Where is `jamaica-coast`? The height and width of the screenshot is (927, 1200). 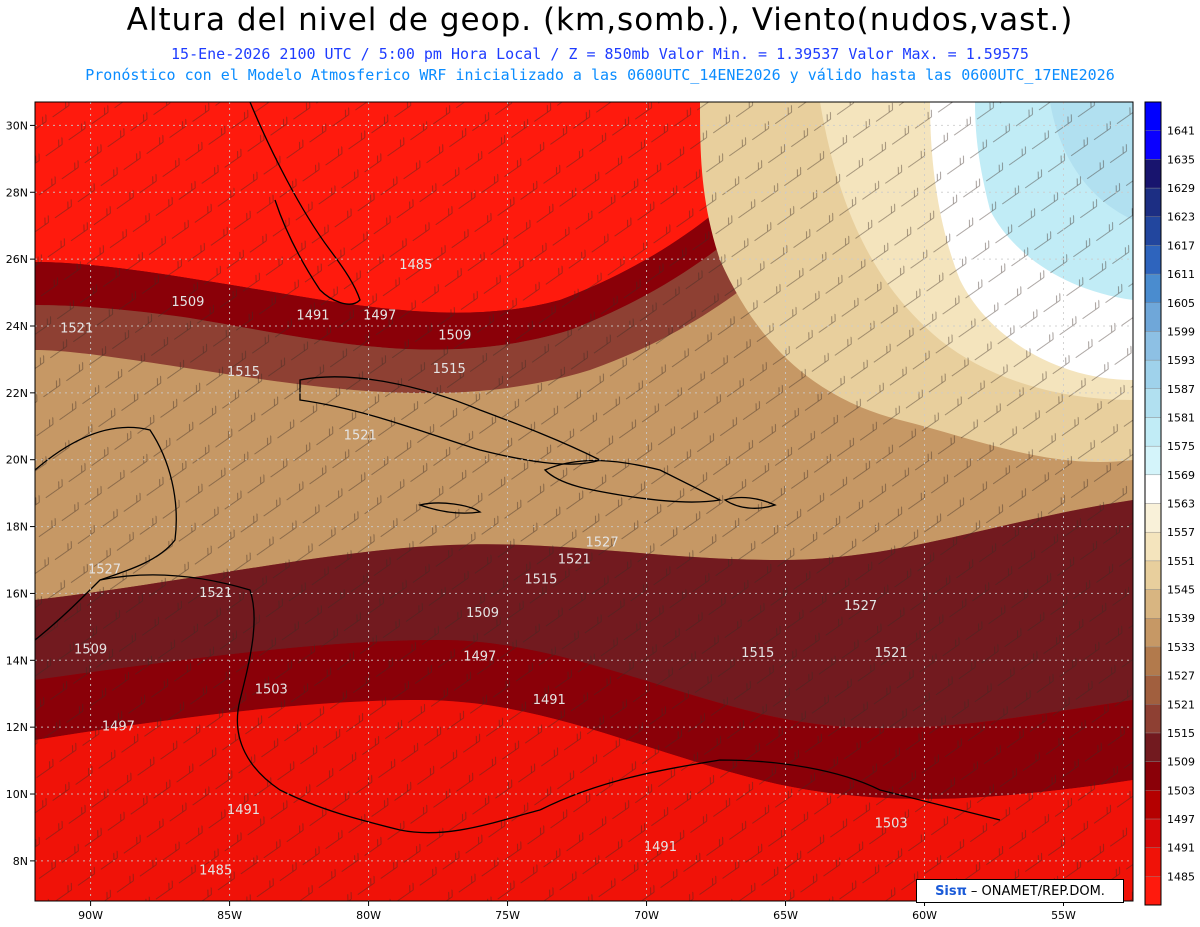
jamaica-coast is located at coordinates (449, 508).